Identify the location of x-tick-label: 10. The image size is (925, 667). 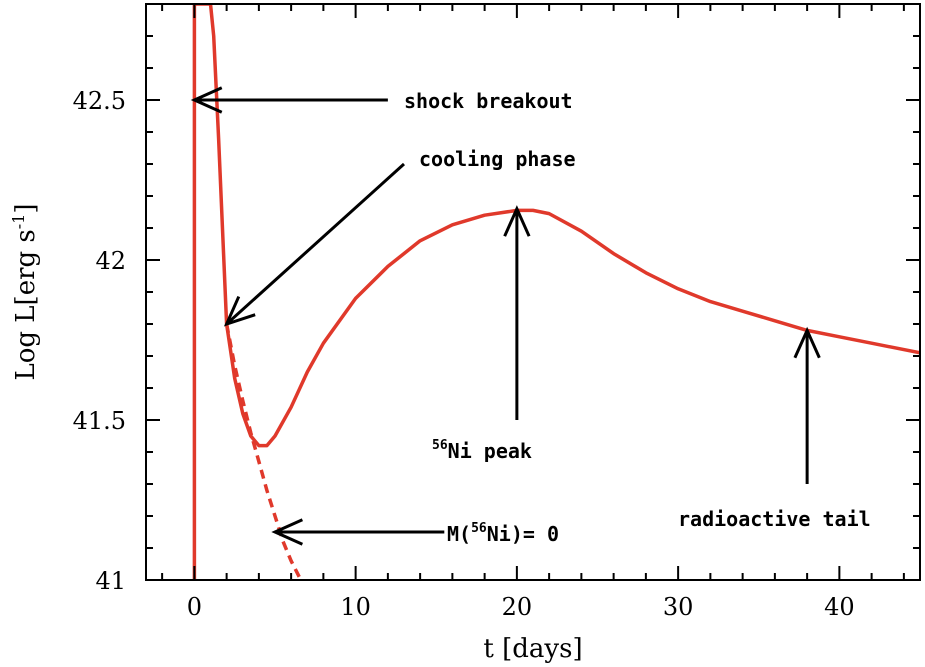
(355, 607).